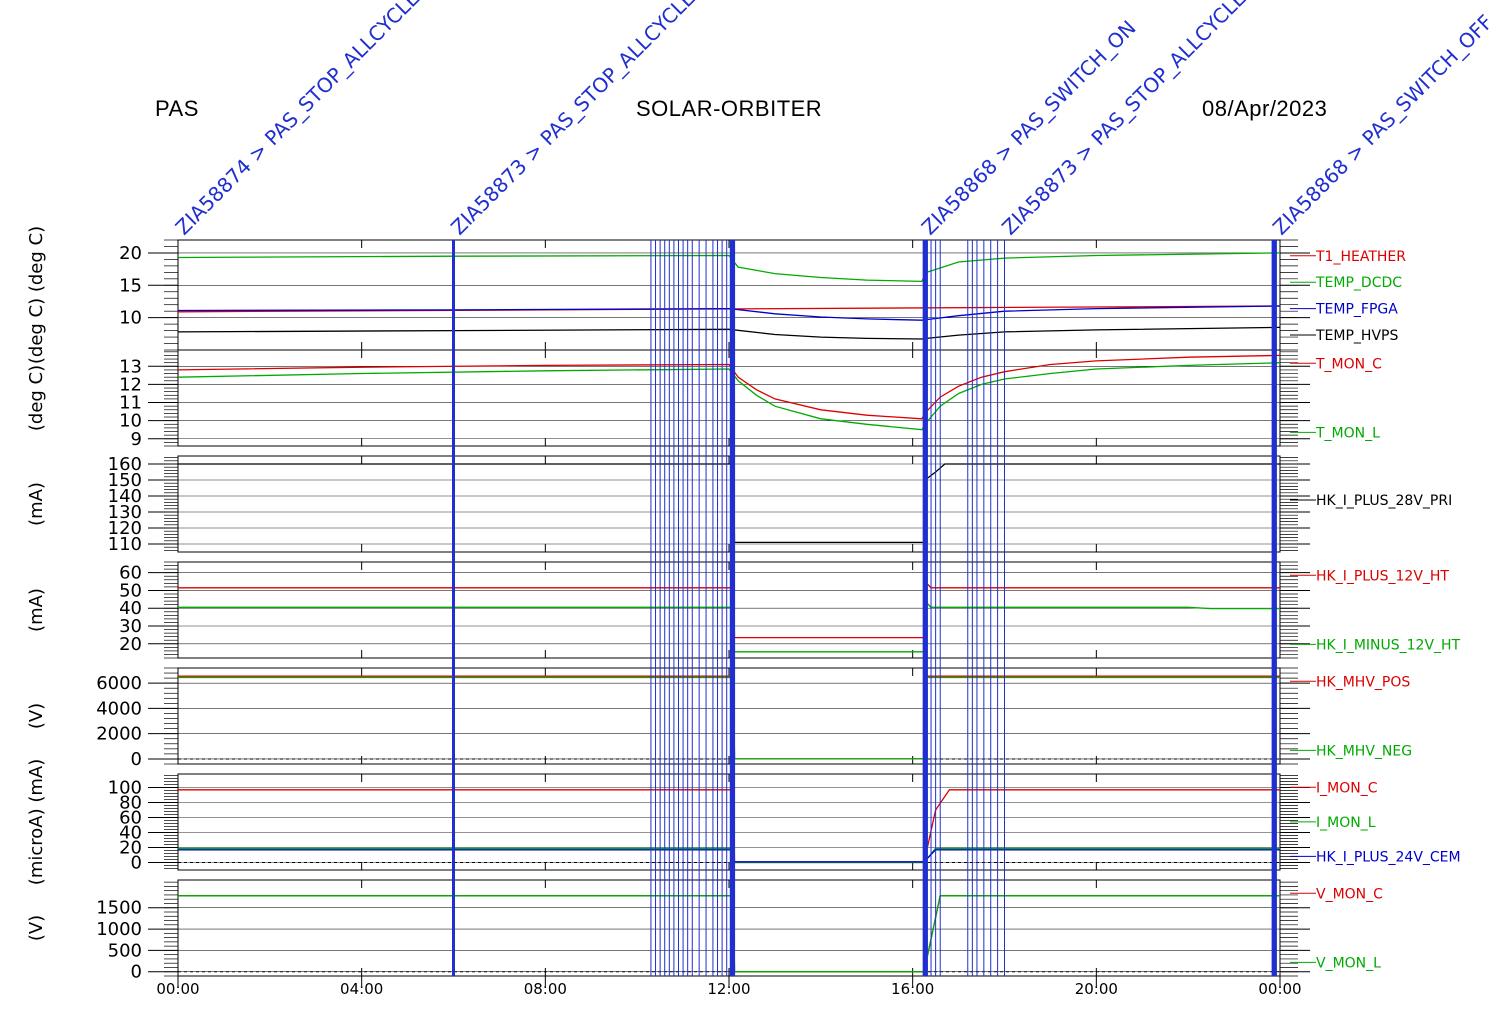 This screenshot has width=1512, height=1020. I want to click on x-tick-label: 12:00, so click(728, 989).